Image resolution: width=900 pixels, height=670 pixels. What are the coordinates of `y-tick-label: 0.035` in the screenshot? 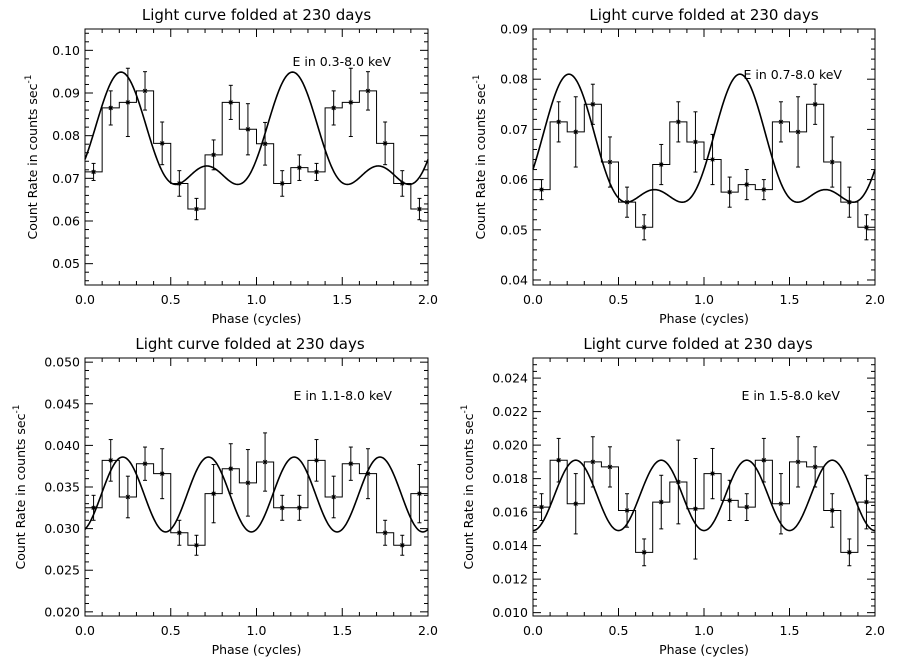 It's located at (62, 487).